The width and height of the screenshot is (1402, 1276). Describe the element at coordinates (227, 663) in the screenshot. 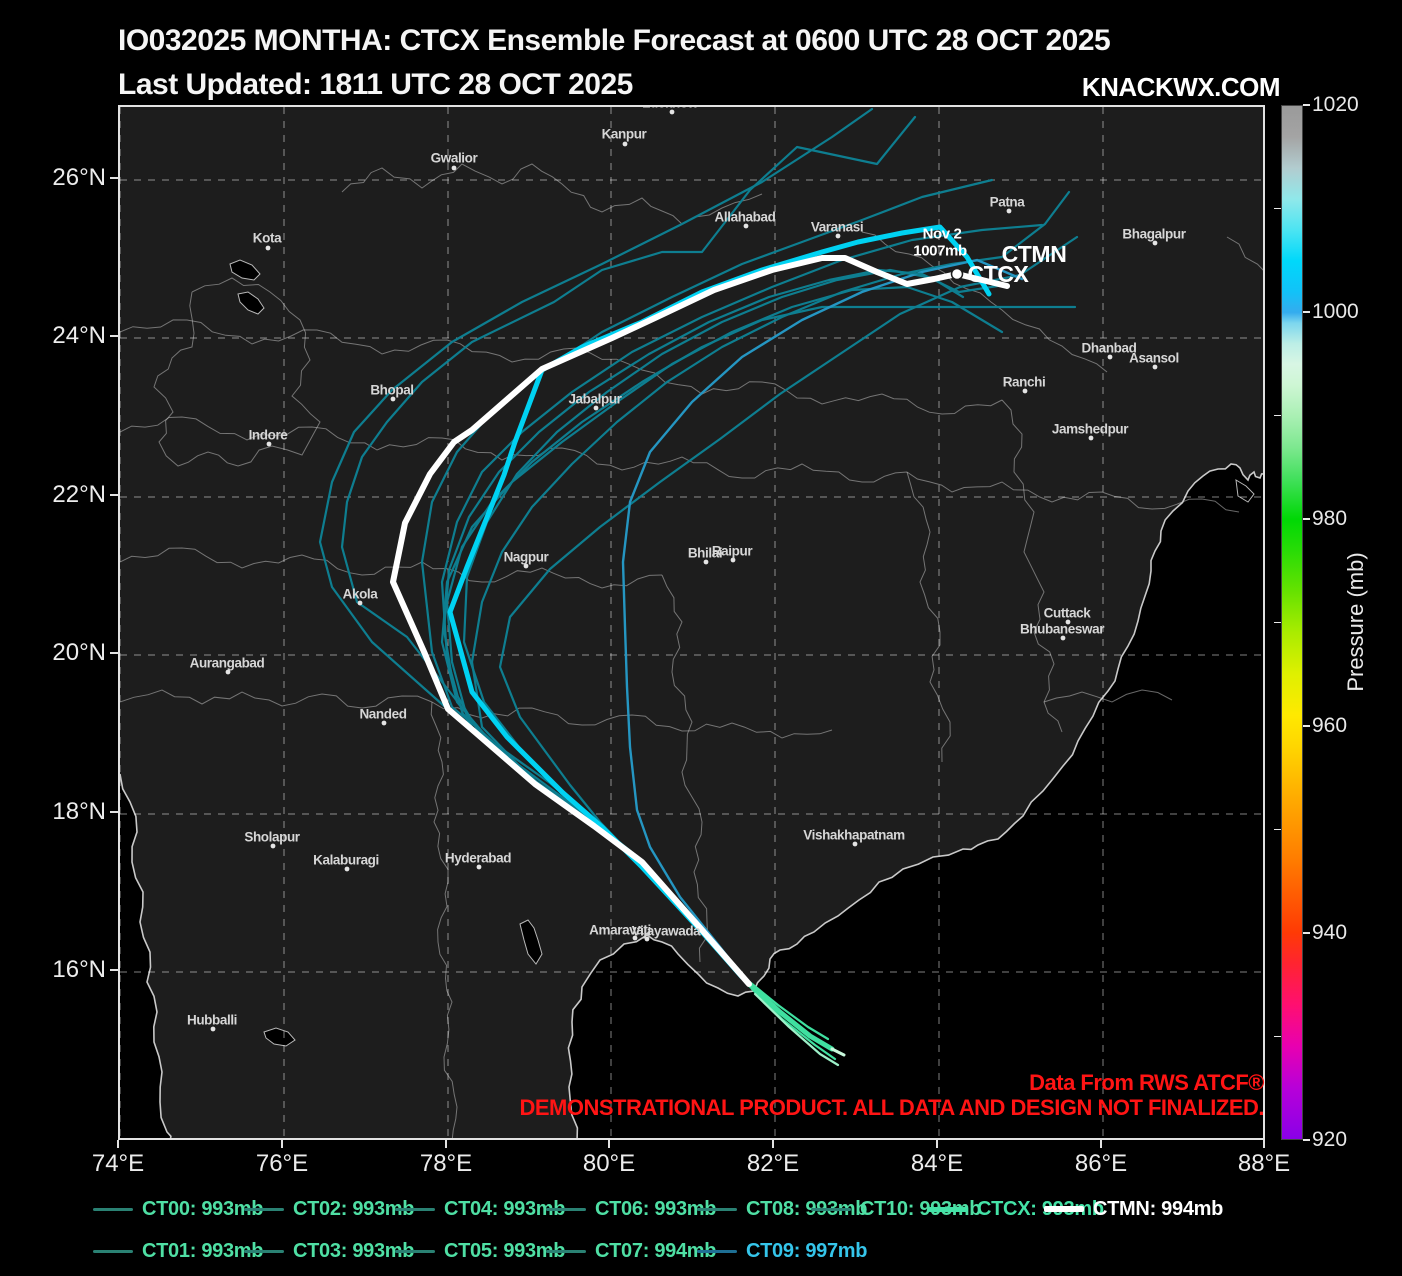

I see `city-label: Aurangabad` at that location.